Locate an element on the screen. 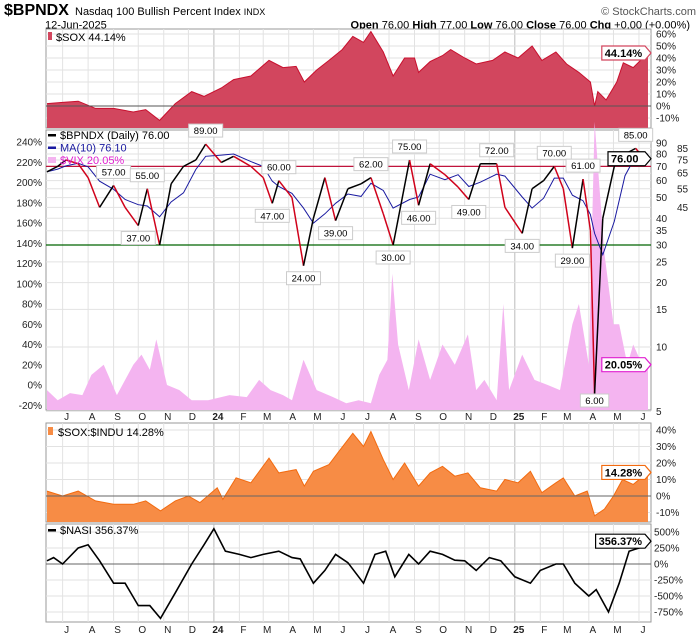 The width and height of the screenshot is (700, 639). annotation-label: 61.00 is located at coordinates (583, 166).